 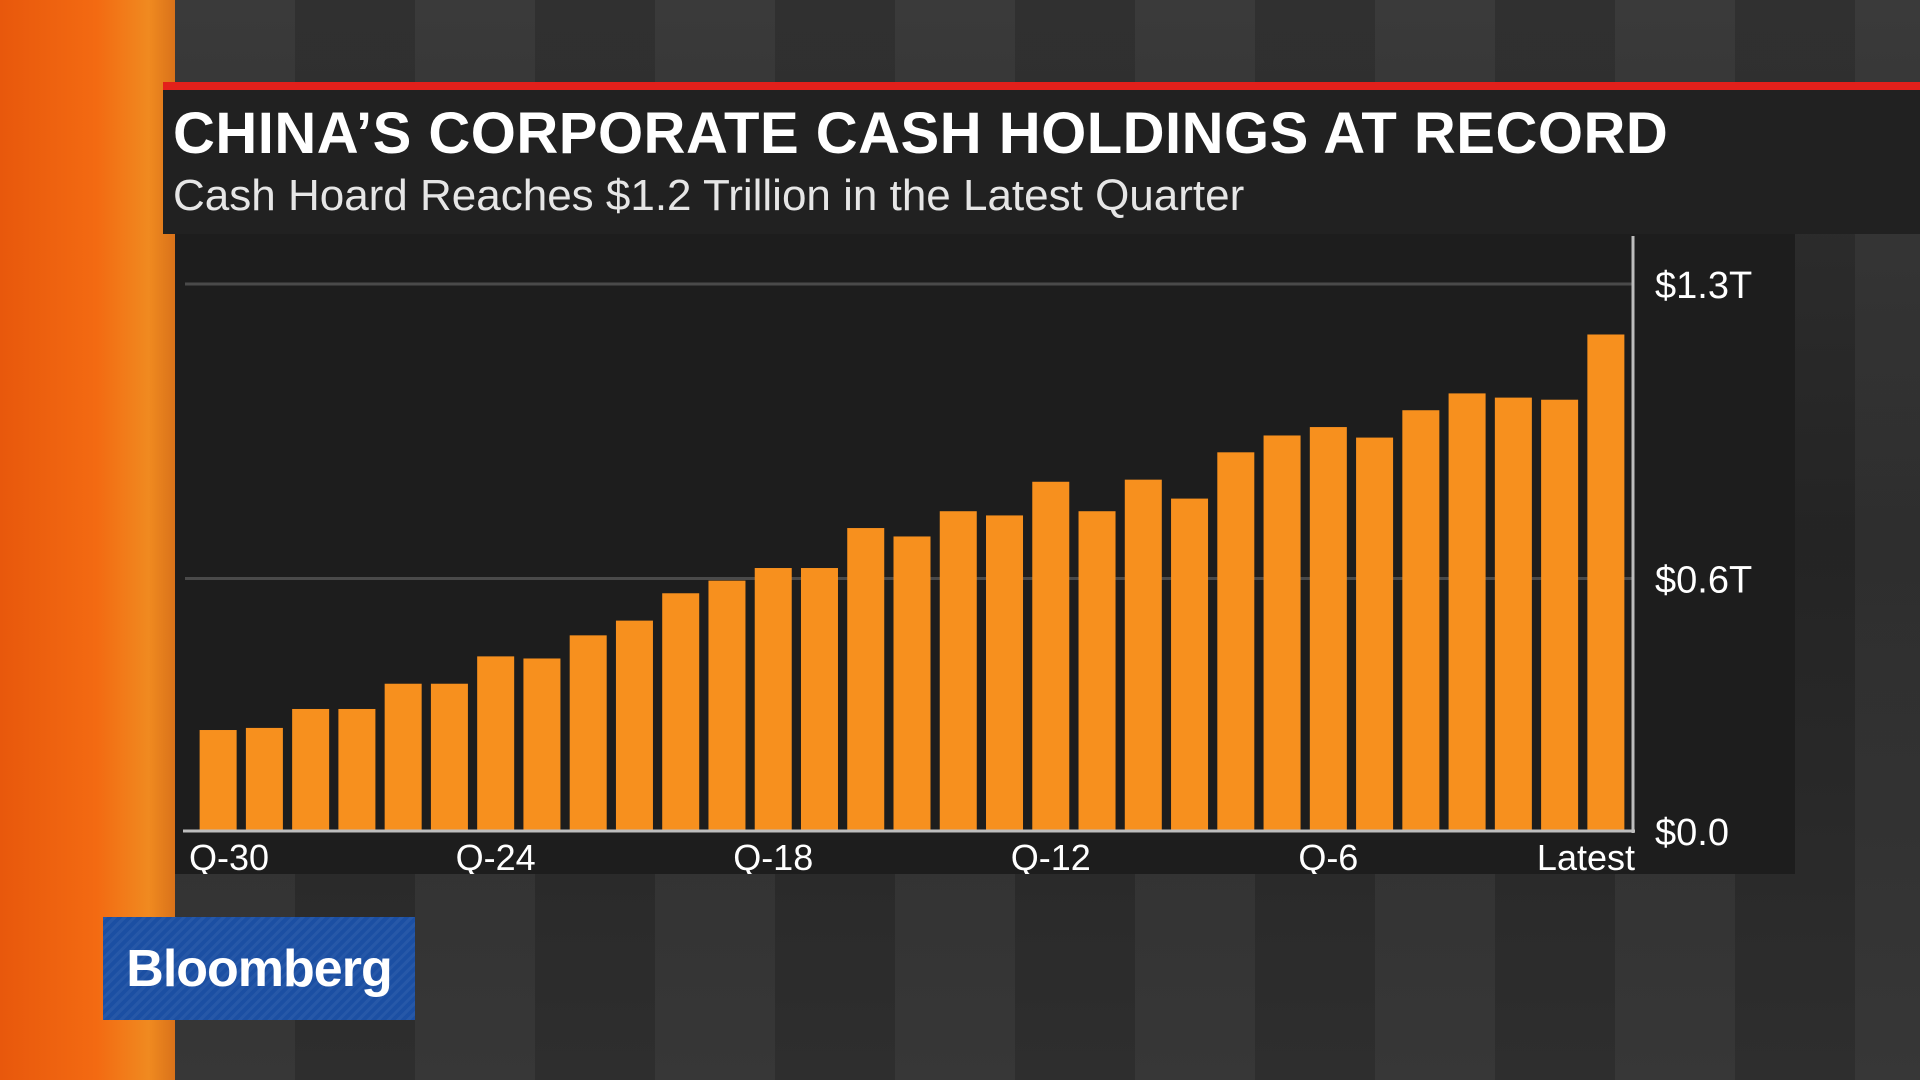 I want to click on x-tick-label: Latest, so click(x=1586, y=855).